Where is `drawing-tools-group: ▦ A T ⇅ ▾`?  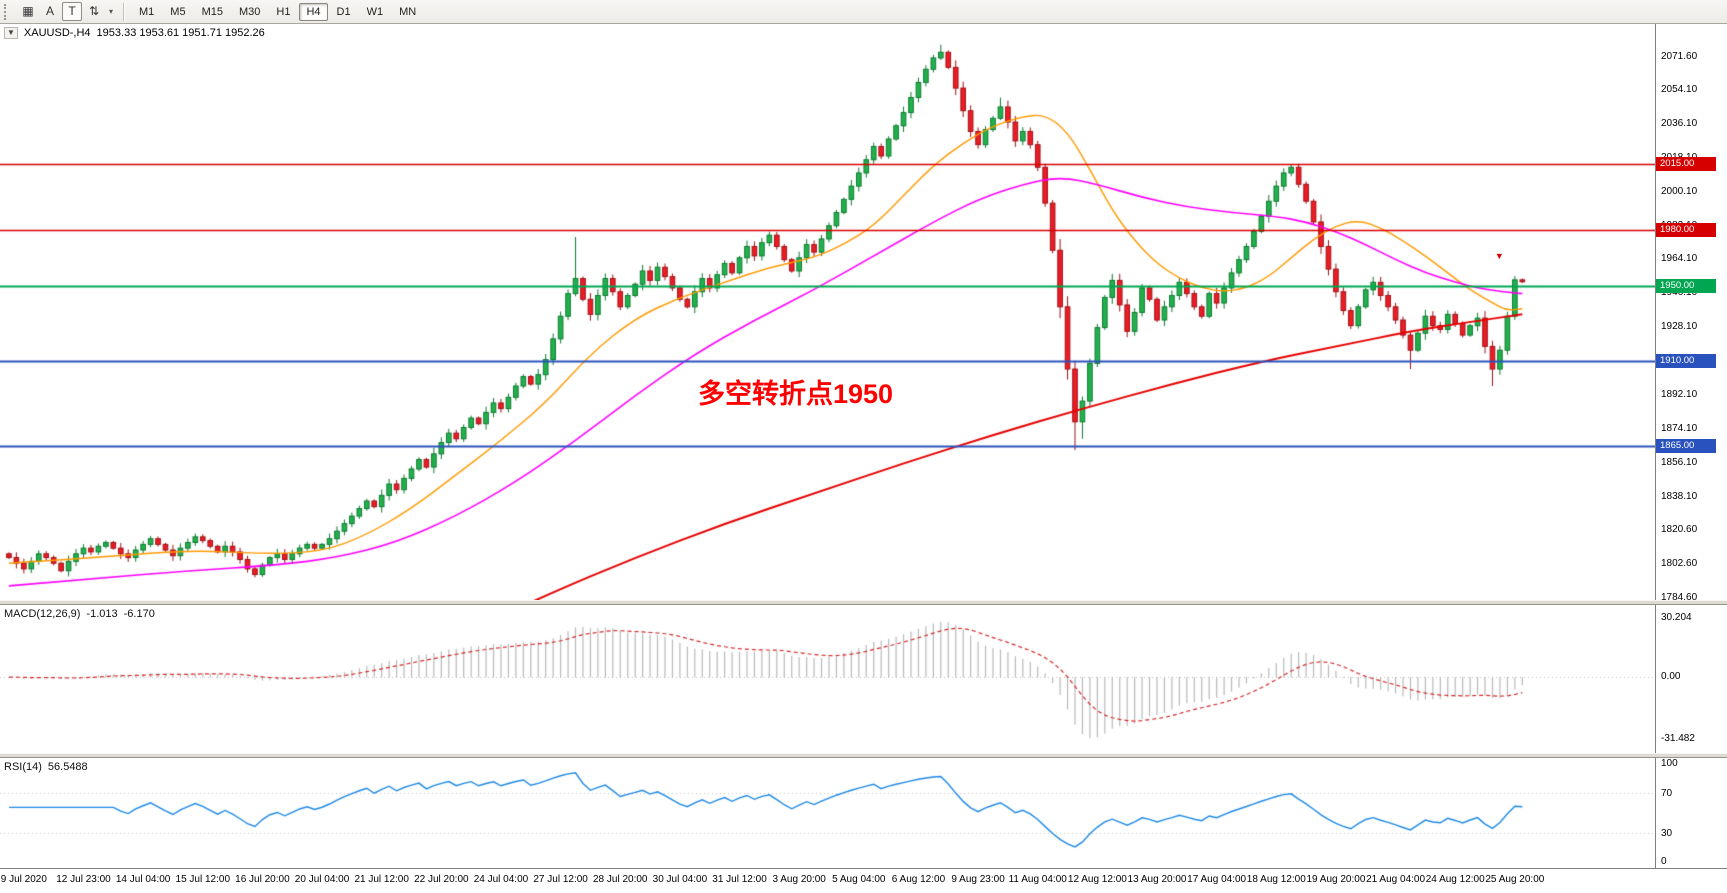 drawing-tools-group: ▦ A T ⇅ ▾ is located at coordinates (67, 11).